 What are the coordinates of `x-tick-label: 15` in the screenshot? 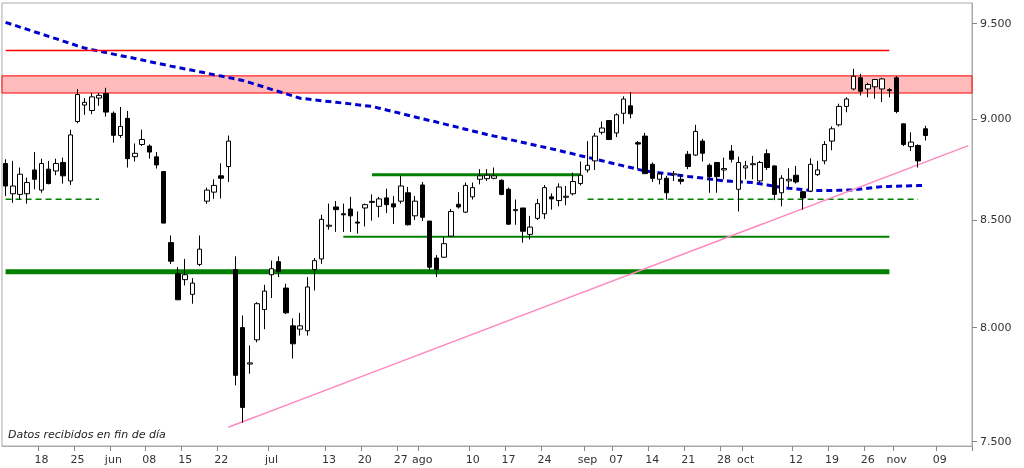 It's located at (185, 459).